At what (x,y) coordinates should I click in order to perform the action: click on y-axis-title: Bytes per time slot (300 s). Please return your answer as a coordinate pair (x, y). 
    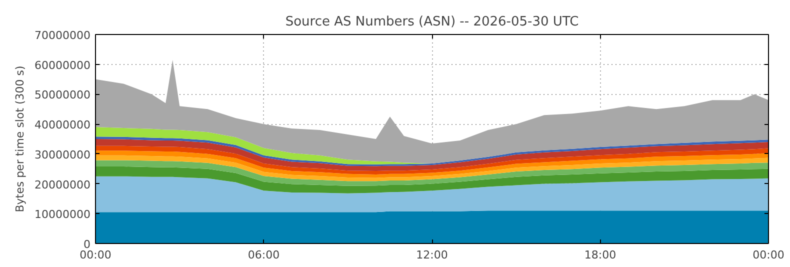
    Looking at the image, I should click on (20, 139).